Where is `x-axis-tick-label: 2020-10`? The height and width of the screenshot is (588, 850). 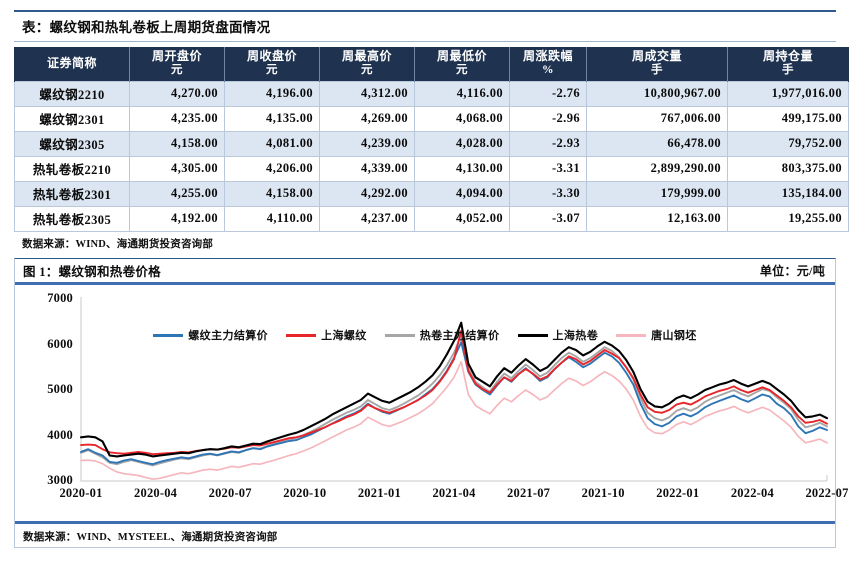
x-axis-tick-label: 2020-10 is located at coordinates (305, 493).